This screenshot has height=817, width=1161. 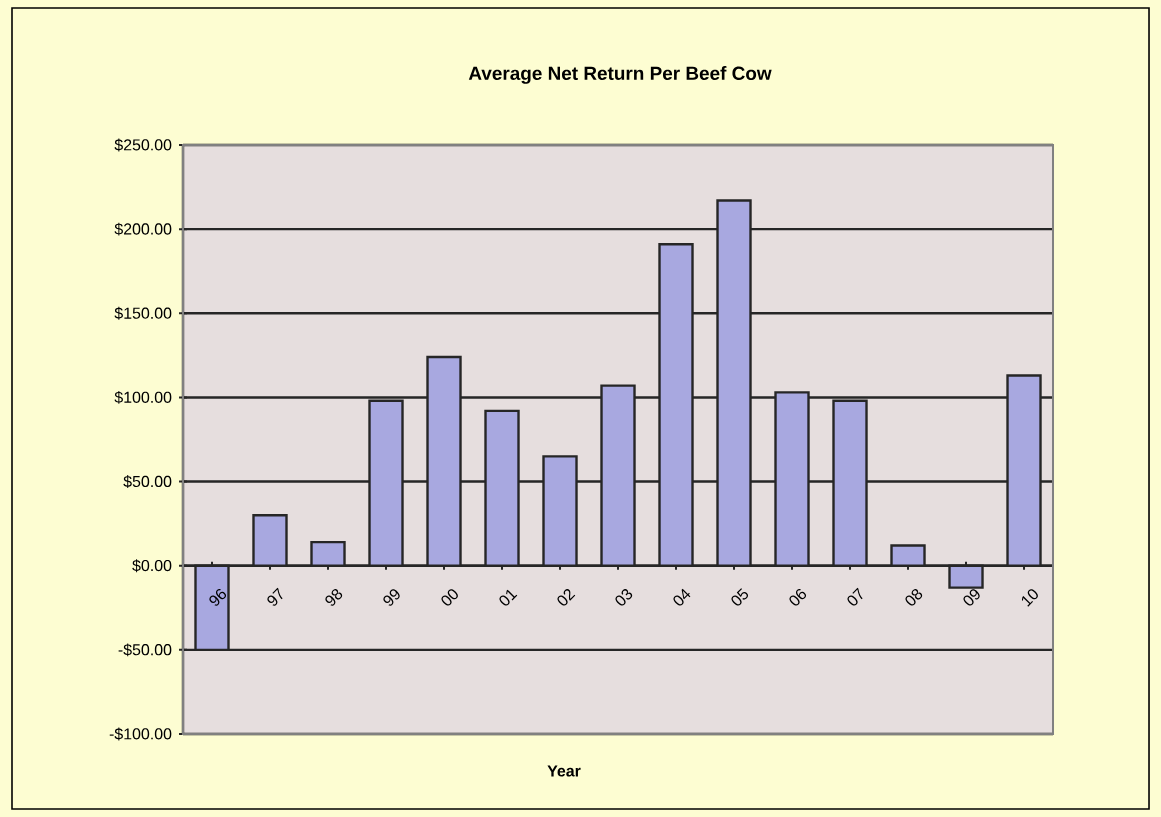 I want to click on y-tick-label: $50.00, so click(x=147, y=482).